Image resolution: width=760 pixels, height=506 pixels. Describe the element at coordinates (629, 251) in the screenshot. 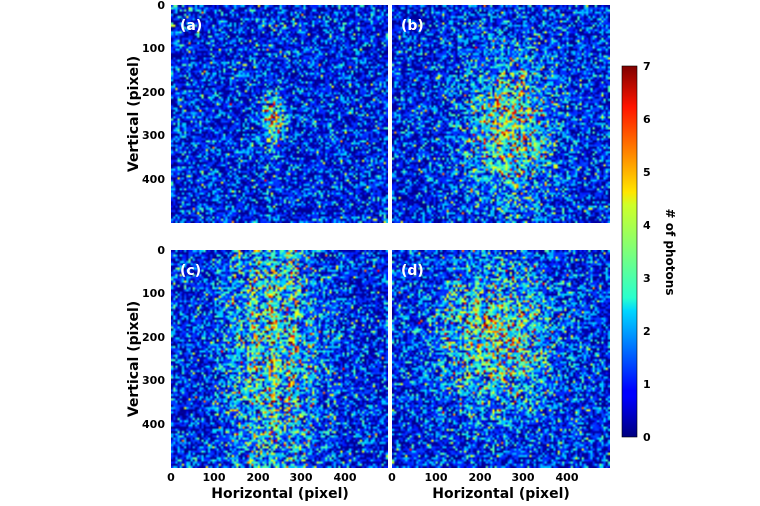

I see `colorbar-gradient` at that location.